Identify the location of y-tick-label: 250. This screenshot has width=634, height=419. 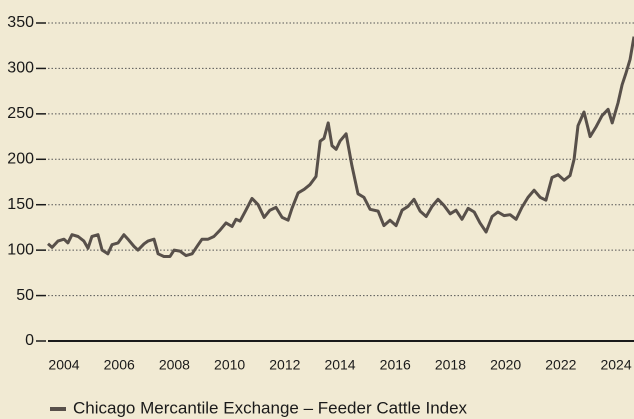
(20, 113).